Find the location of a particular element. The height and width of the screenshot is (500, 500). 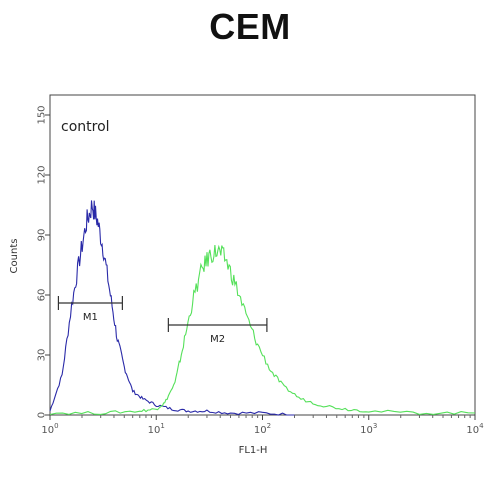

x-tick-label: 102 is located at coordinates (262, 429).